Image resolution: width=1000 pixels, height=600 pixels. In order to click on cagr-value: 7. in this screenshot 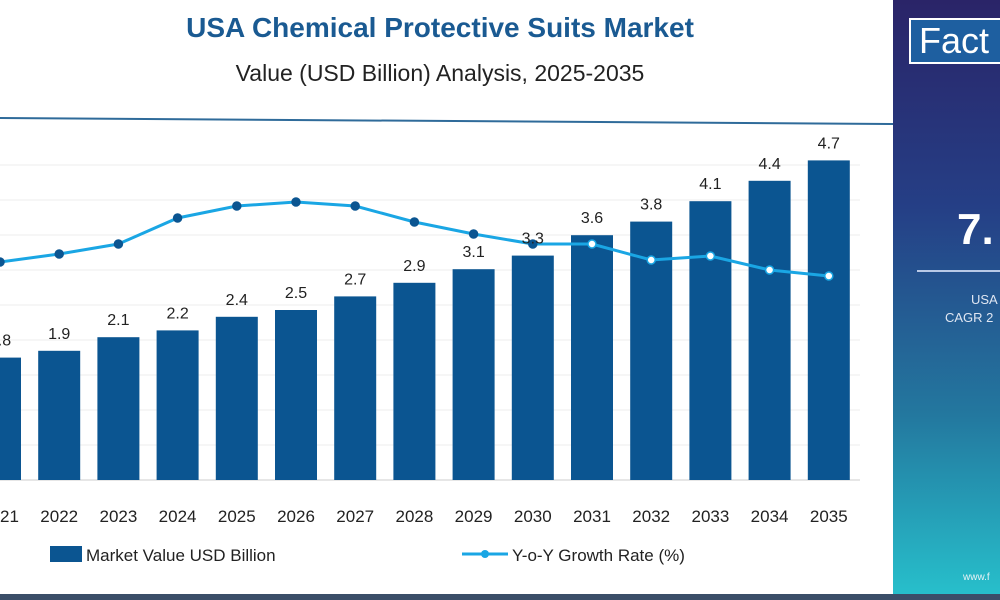, I will do `click(975, 229)`.